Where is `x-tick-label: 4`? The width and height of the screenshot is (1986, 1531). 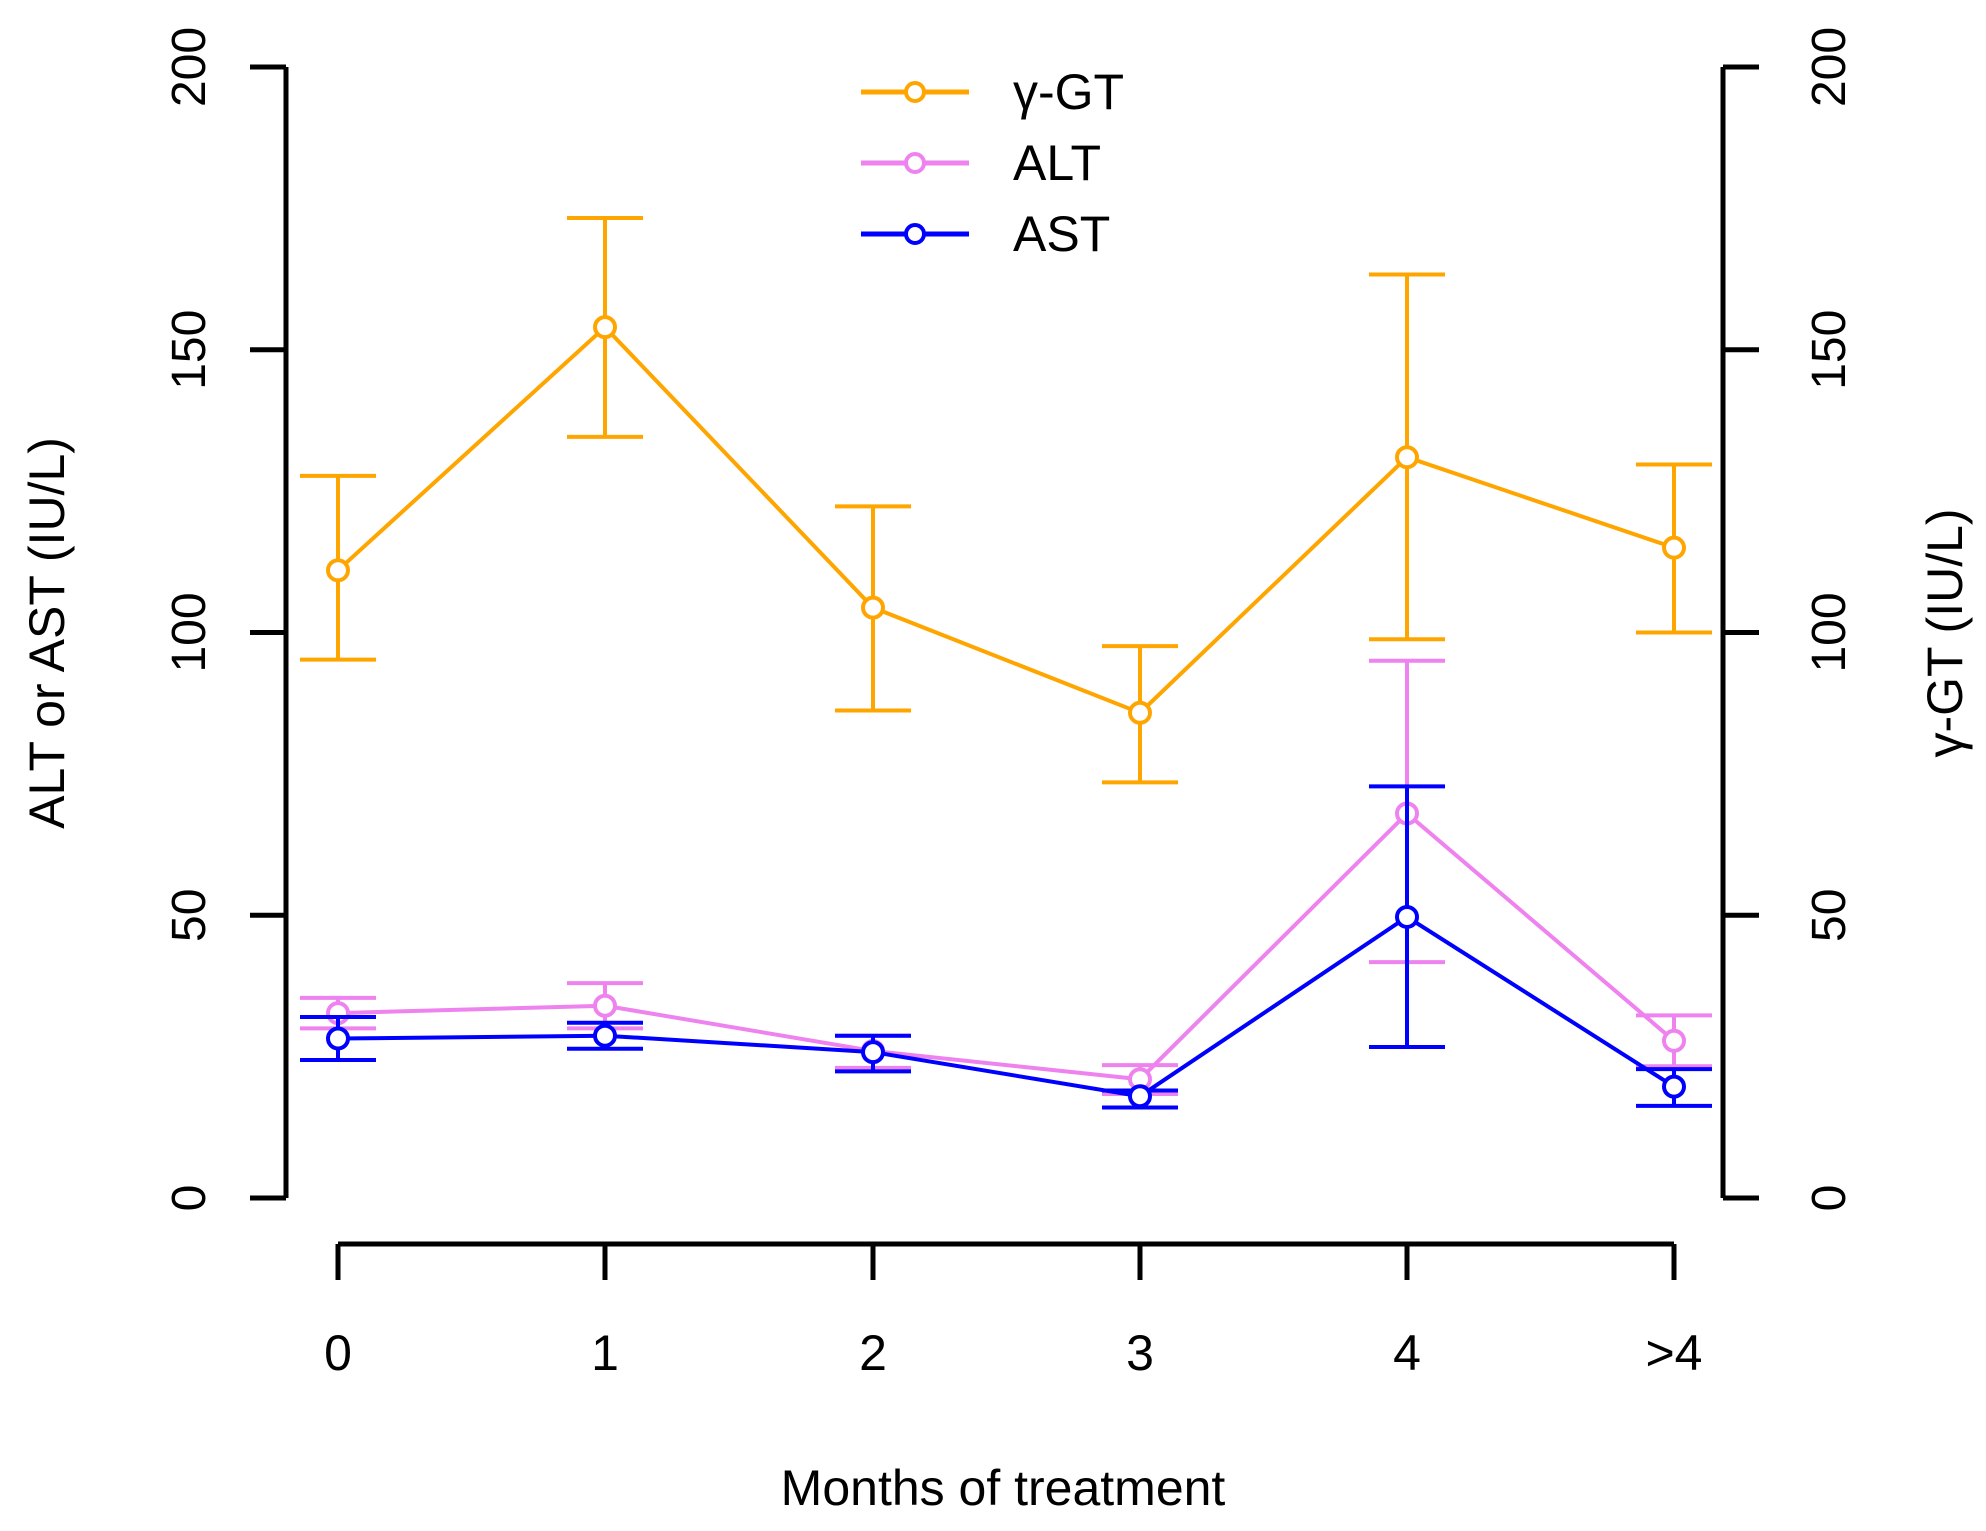
x-tick-label: 4 is located at coordinates (1407, 1353).